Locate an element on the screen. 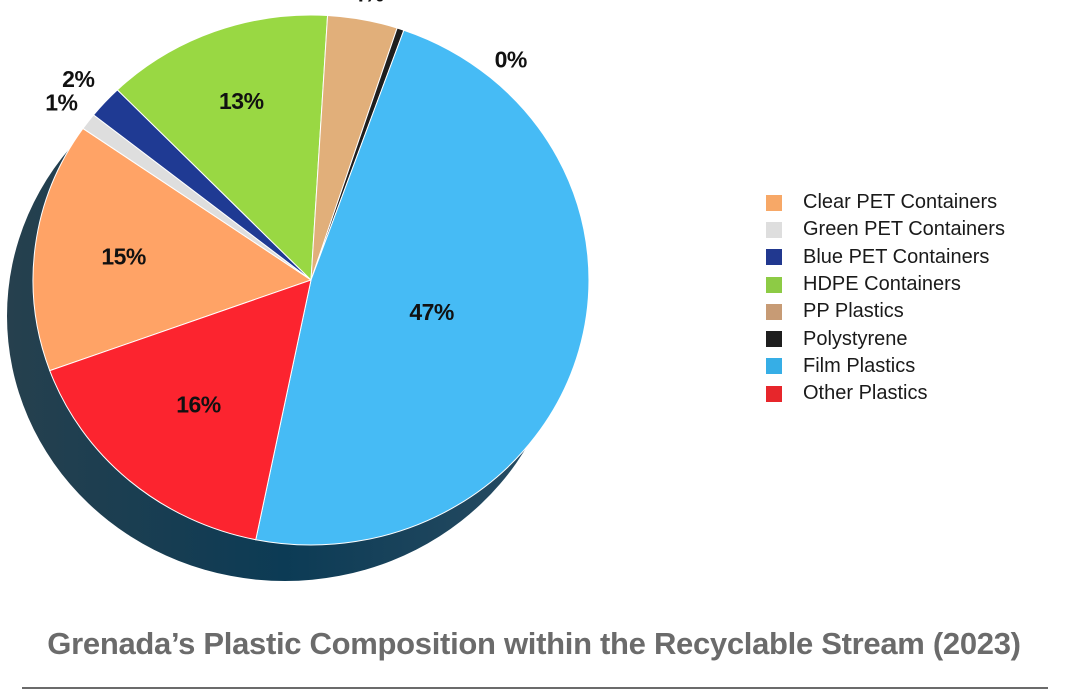  legend-item: Clear PET Containers is located at coordinates (916, 202).